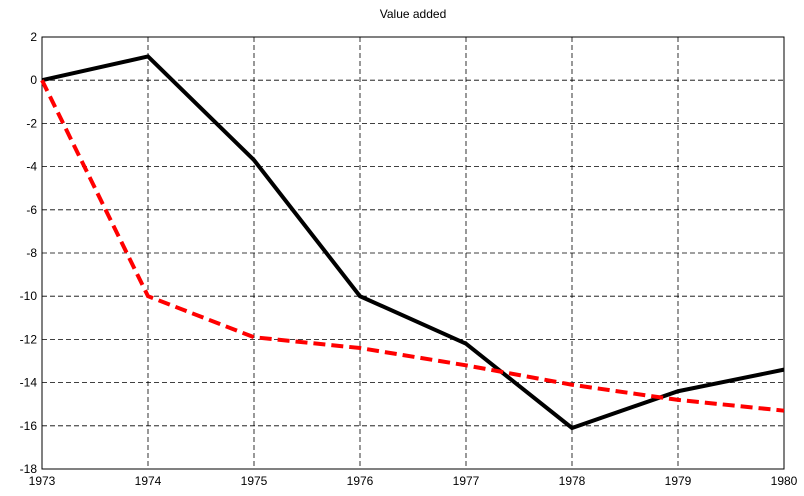 The height and width of the screenshot is (496, 804). Describe the element at coordinates (254, 481) in the screenshot. I see `x-tick-label: 1975` at that location.